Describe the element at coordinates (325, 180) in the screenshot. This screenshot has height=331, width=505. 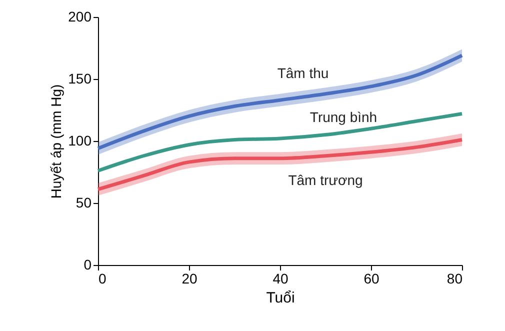
I see `series-label: Tâm trương` at that location.